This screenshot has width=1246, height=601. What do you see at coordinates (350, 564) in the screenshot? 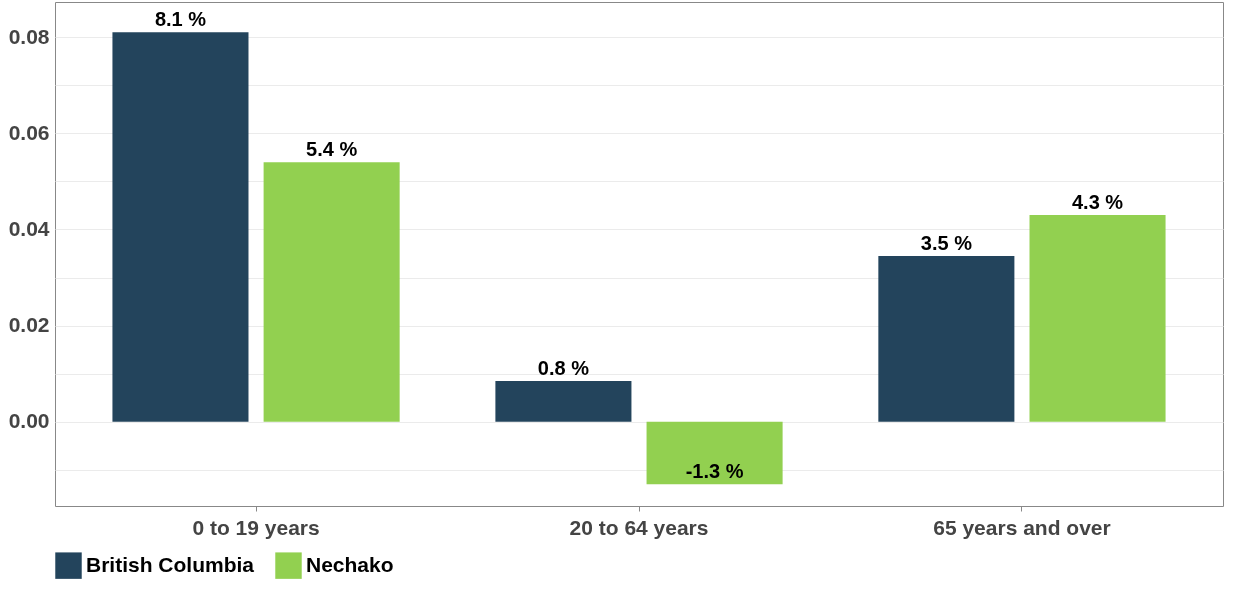
I see `legend-label: Nechako` at bounding box center [350, 564].